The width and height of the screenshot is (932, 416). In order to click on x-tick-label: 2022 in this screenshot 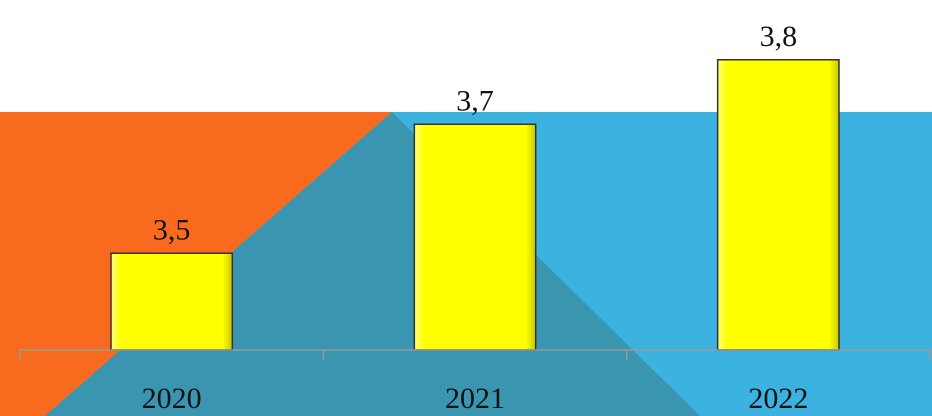, I will do `click(778, 398)`.